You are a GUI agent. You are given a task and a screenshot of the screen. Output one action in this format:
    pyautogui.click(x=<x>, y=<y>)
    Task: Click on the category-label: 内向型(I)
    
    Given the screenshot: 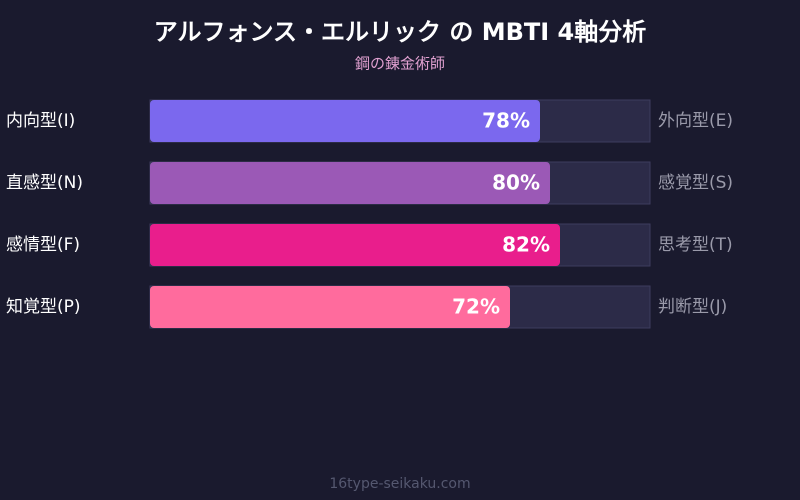 What is the action you would take?
    pyautogui.click(x=40, y=121)
    